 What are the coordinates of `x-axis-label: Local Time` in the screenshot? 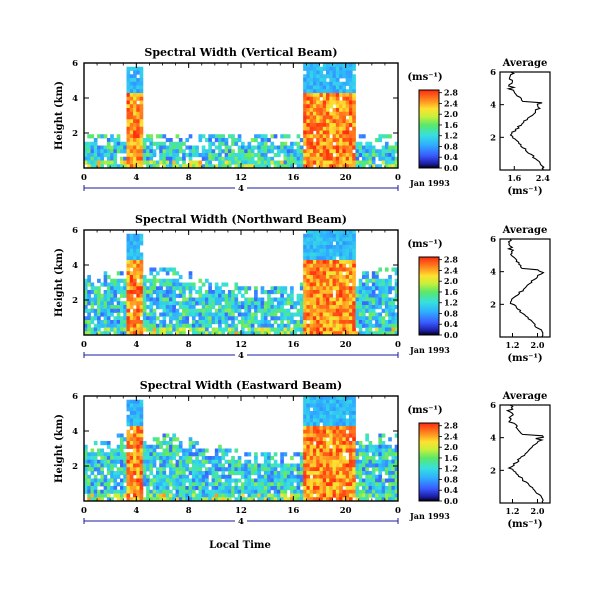 It's located at (240, 545).